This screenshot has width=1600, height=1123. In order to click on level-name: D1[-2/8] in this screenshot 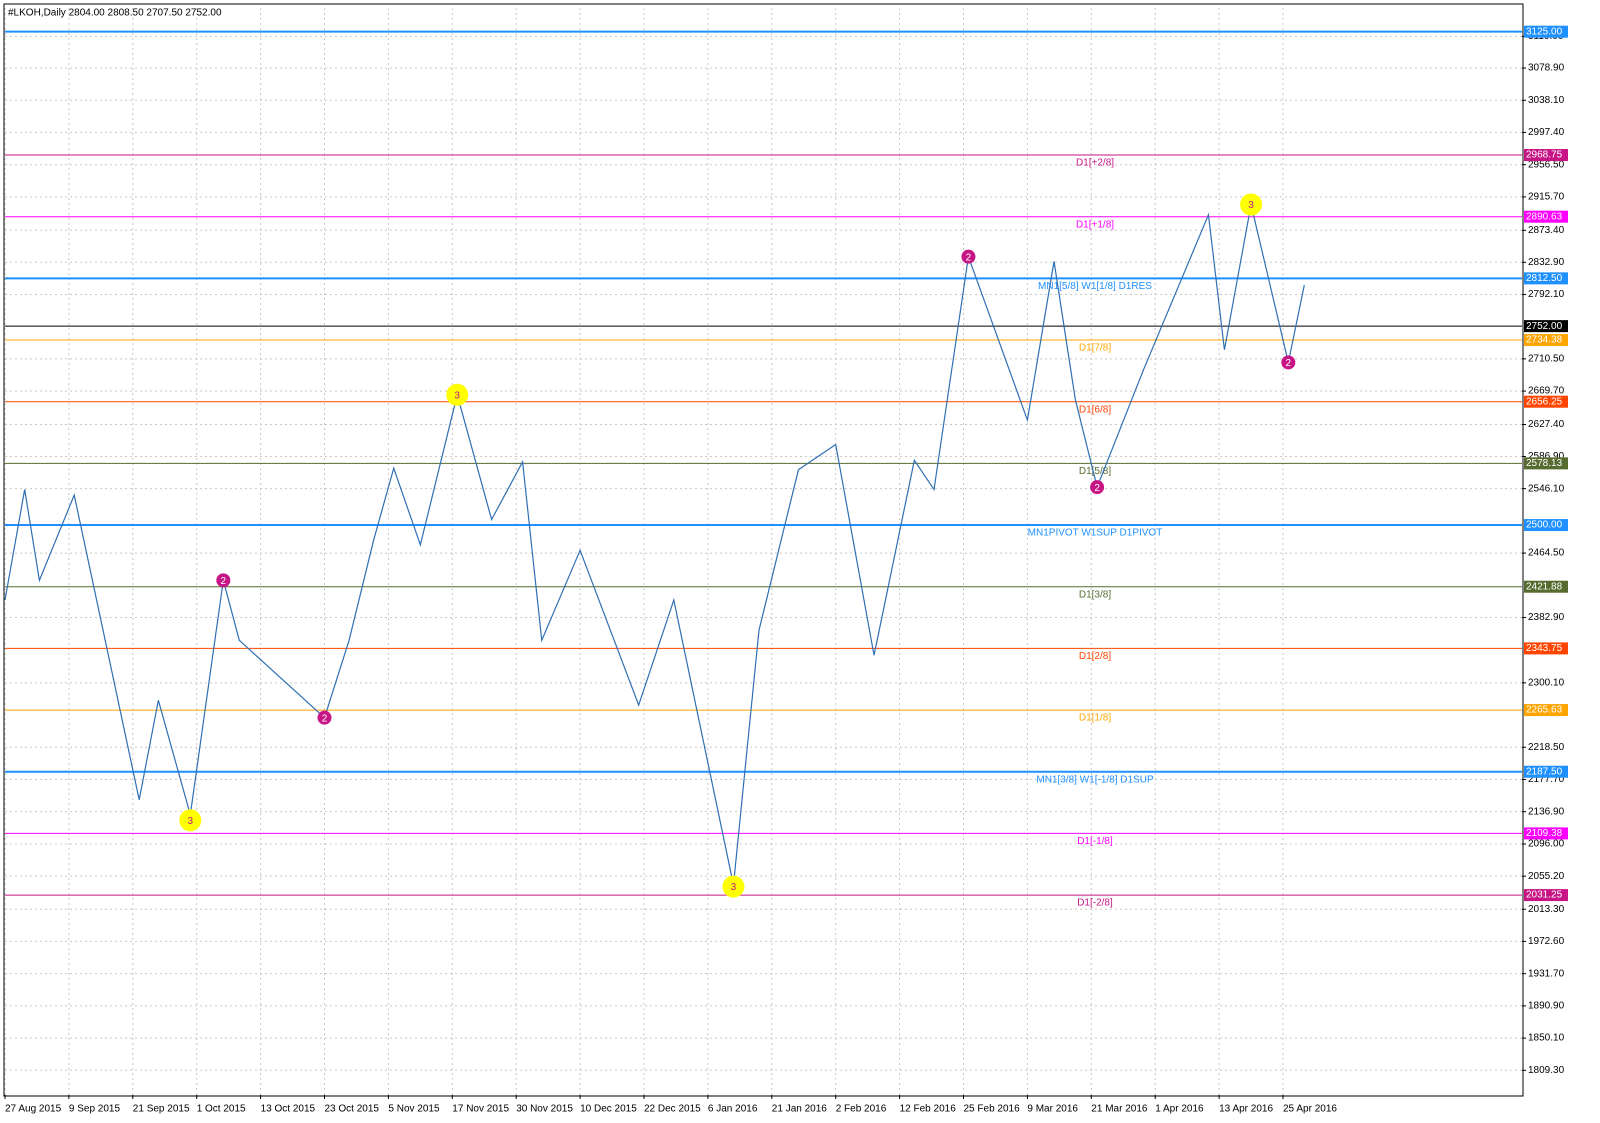, I will do `click(1095, 903)`.